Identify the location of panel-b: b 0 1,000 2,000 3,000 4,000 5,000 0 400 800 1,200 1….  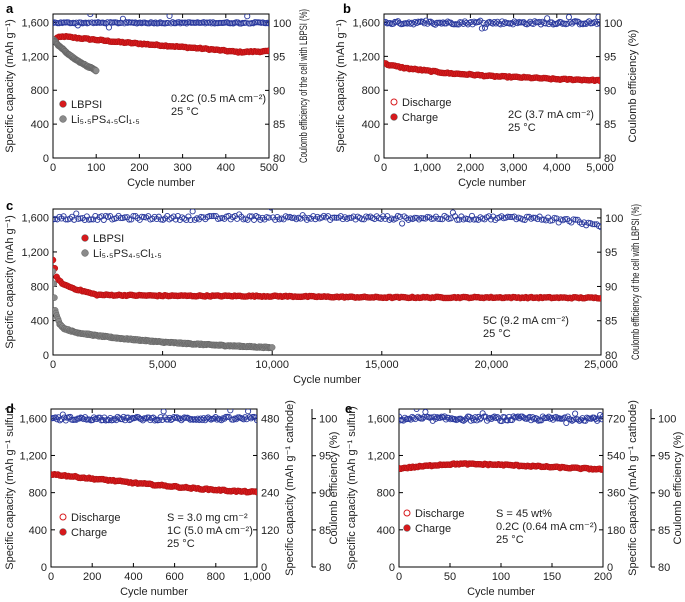
(487, 95).